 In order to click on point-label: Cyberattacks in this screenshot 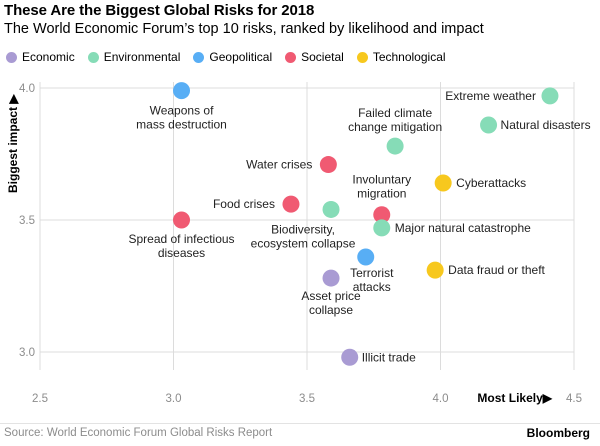, I will do `click(491, 183)`.